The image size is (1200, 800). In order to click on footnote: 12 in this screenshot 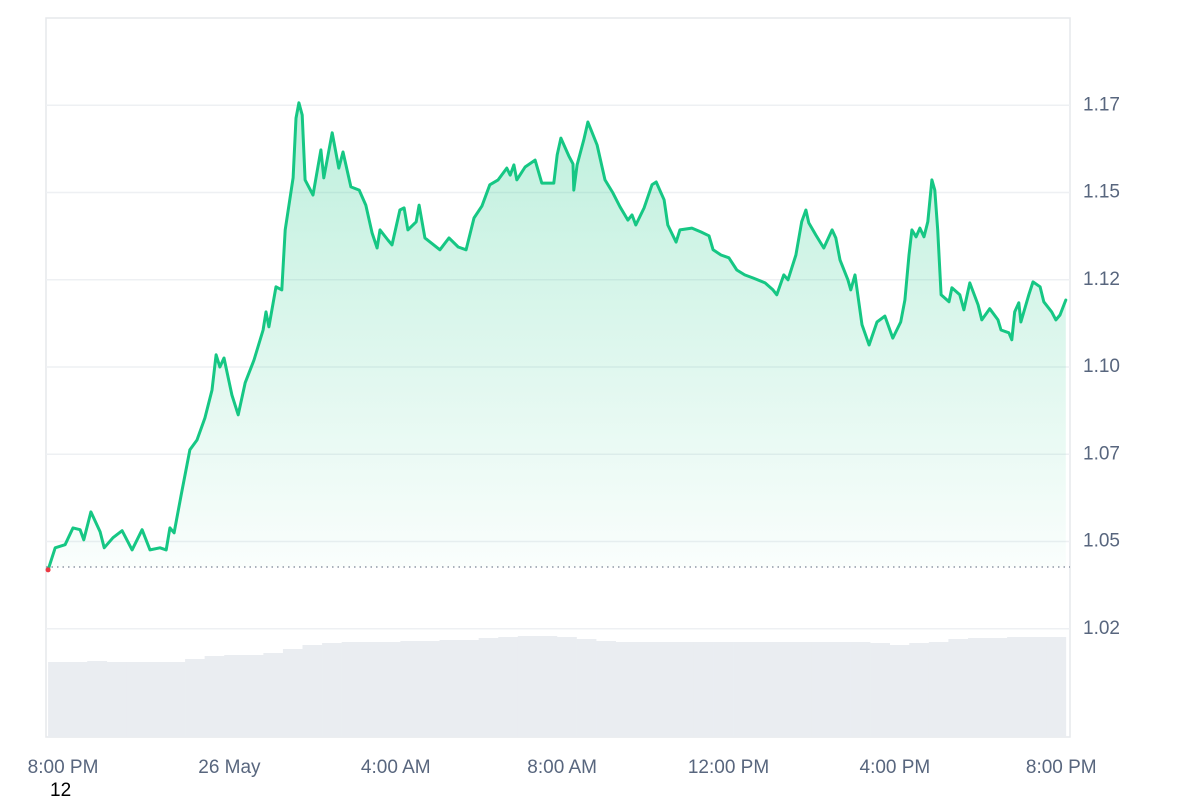, I will do `click(60, 790)`.